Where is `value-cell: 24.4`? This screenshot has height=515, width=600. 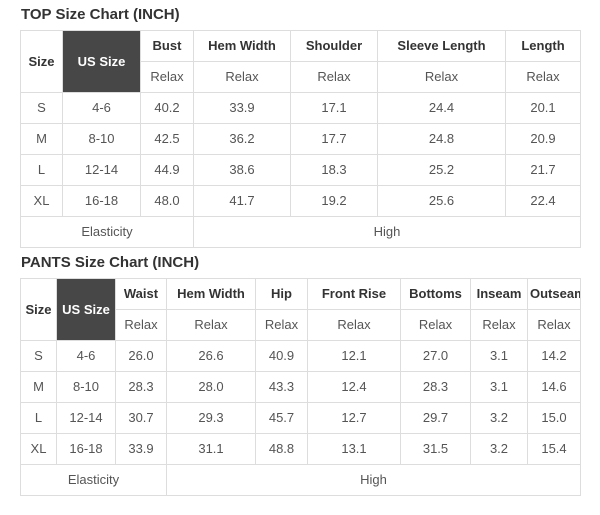 value-cell: 24.4 is located at coordinates (441, 108).